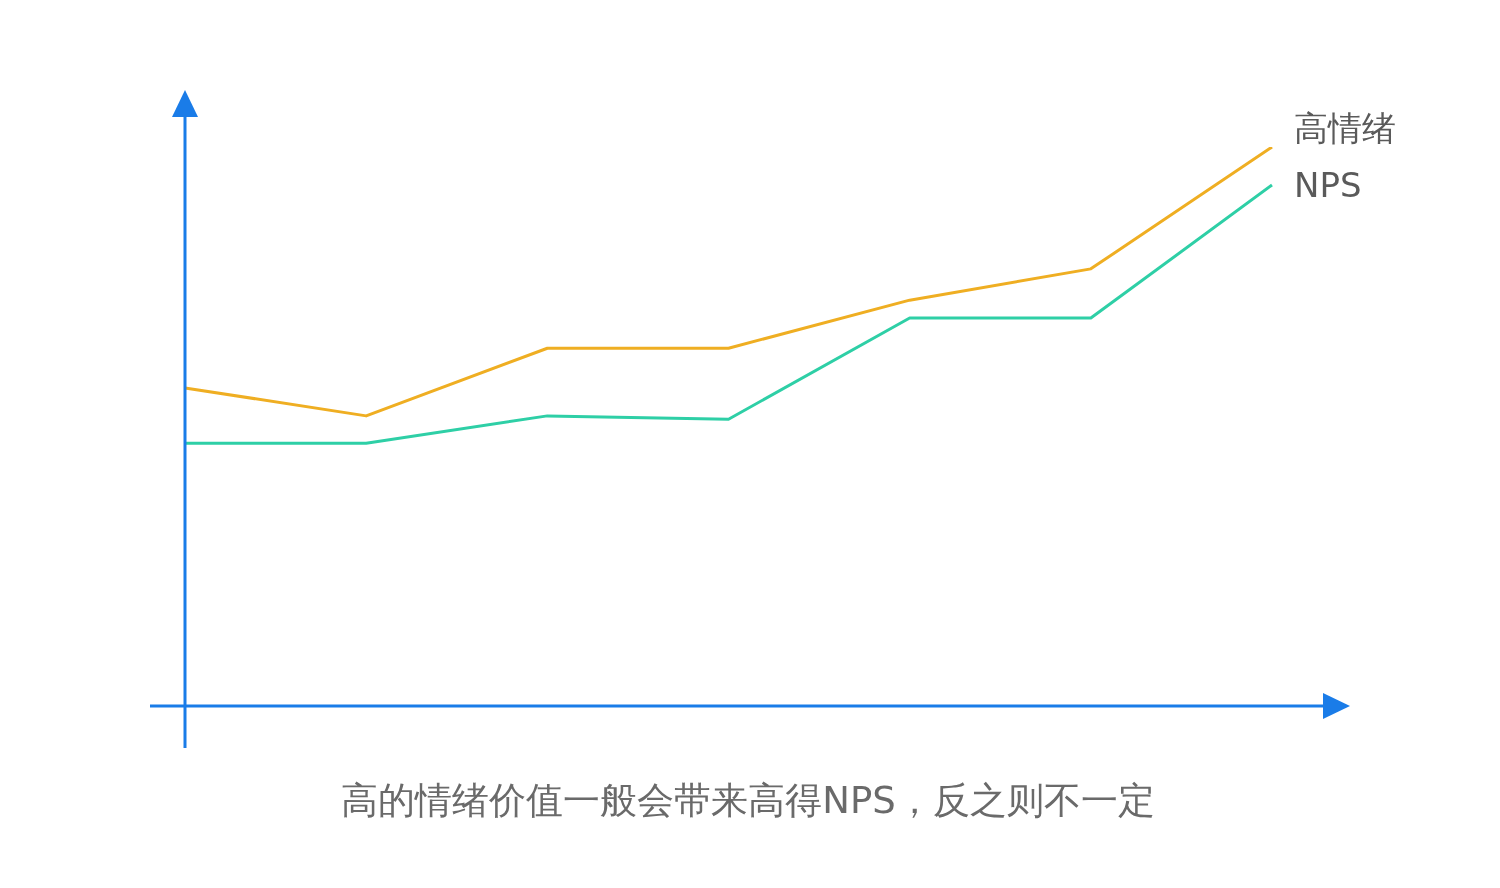 The image size is (1500, 888). What do you see at coordinates (1345, 127) in the screenshot?
I see `series-label: 高情绪` at bounding box center [1345, 127].